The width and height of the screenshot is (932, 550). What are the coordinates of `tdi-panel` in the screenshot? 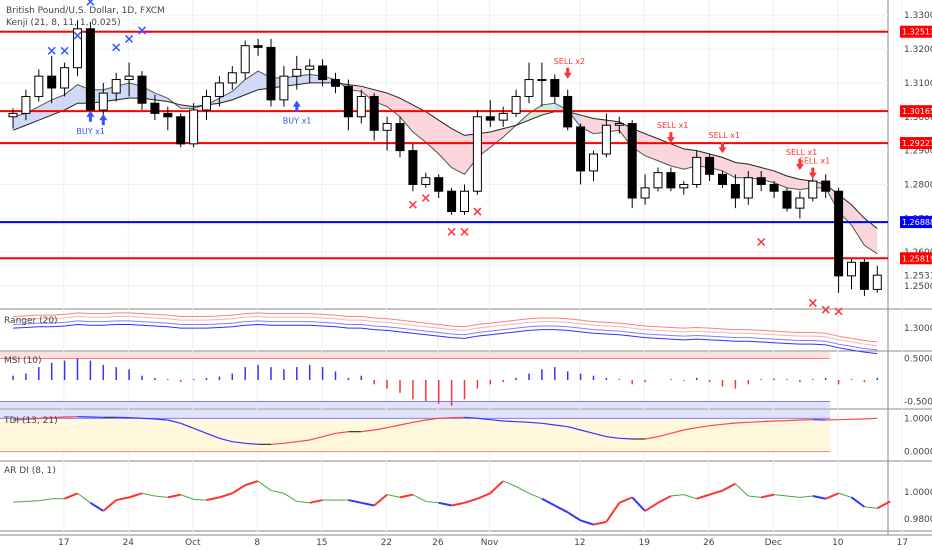 It's located at (439, 431).